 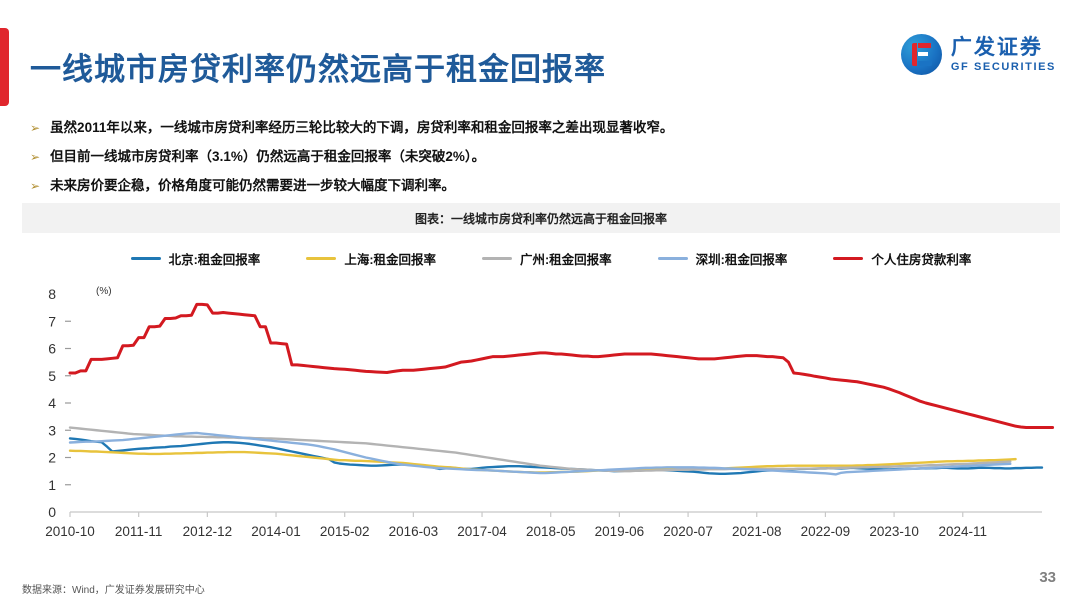 What do you see at coordinates (104, 291) in the screenshot?
I see `y-axis-unit-label: (%)` at bounding box center [104, 291].